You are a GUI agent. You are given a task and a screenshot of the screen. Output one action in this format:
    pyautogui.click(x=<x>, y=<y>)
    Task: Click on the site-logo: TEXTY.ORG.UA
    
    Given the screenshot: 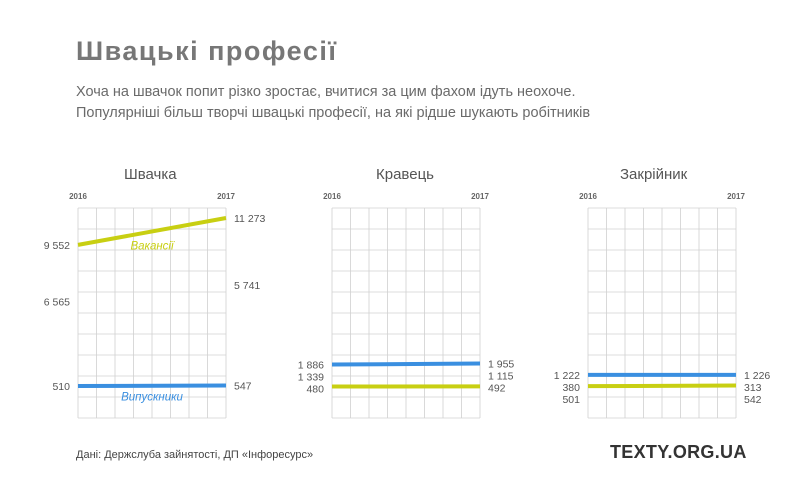 What is the action you would take?
    pyautogui.click(x=678, y=452)
    